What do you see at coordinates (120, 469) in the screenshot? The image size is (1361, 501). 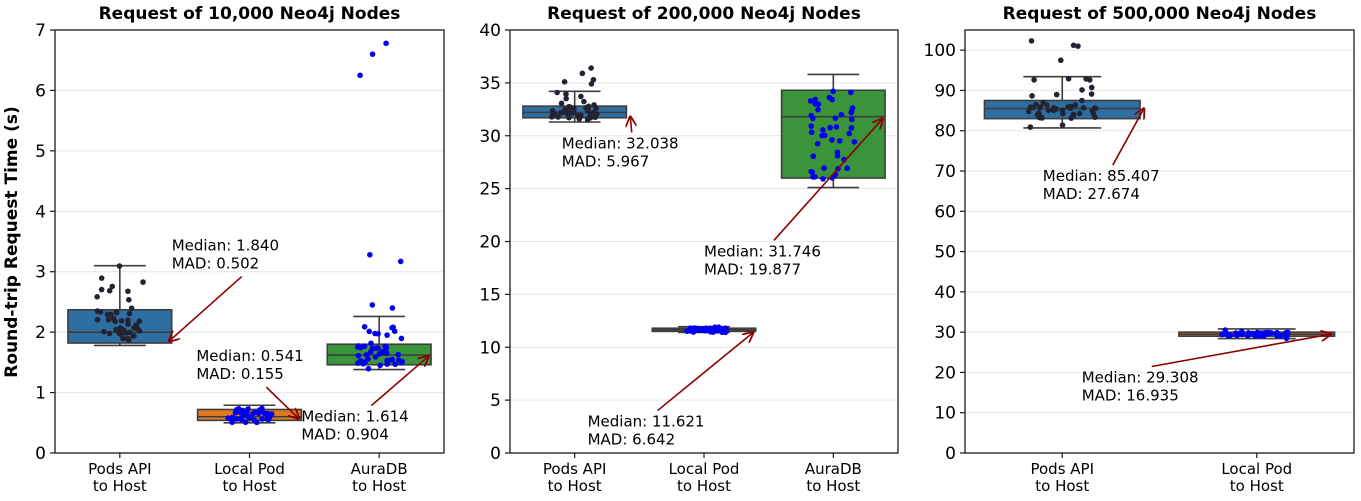 I see `x-tick-label-line: Pods API` at bounding box center [120, 469].